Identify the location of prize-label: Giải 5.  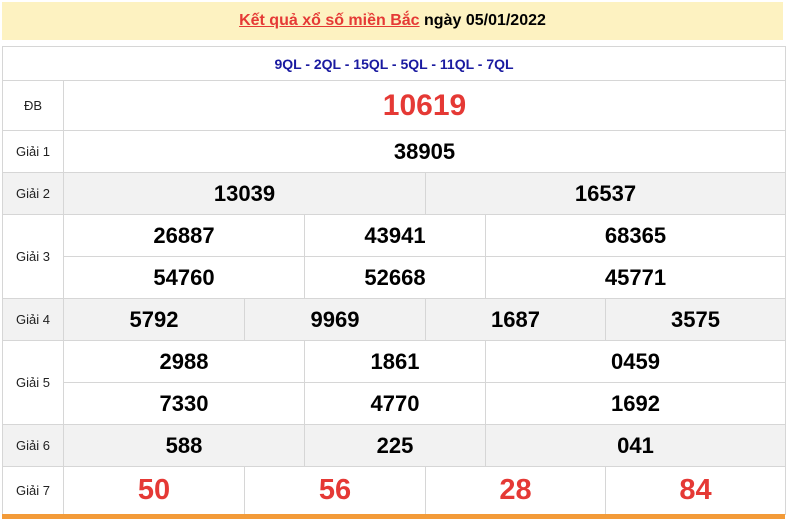
(33, 382).